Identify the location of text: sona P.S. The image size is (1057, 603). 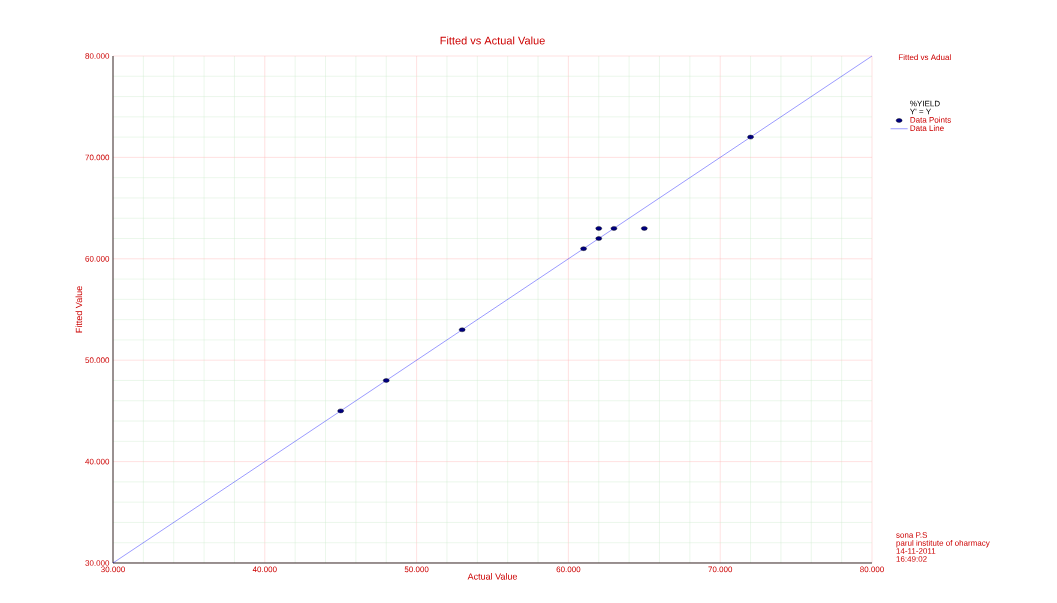
(912, 535).